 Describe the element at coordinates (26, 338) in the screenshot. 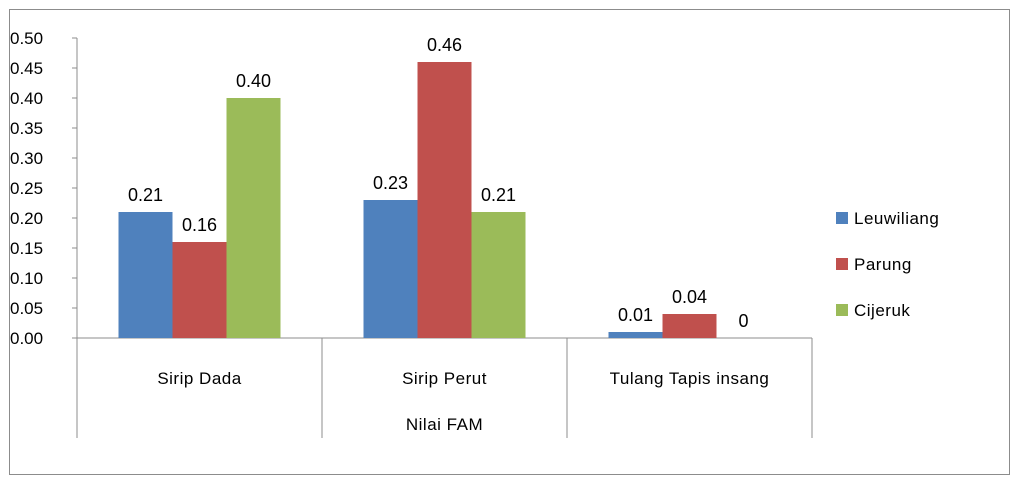

I see `y-tick-label: 0.00` at that location.